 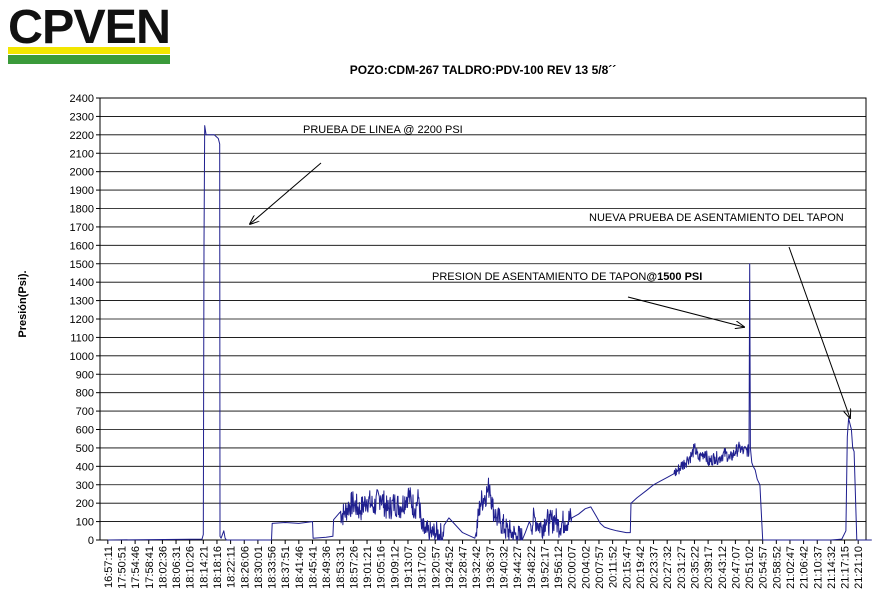 I want to click on x-tick-label: 19:40:32, so click(x=504, y=567).